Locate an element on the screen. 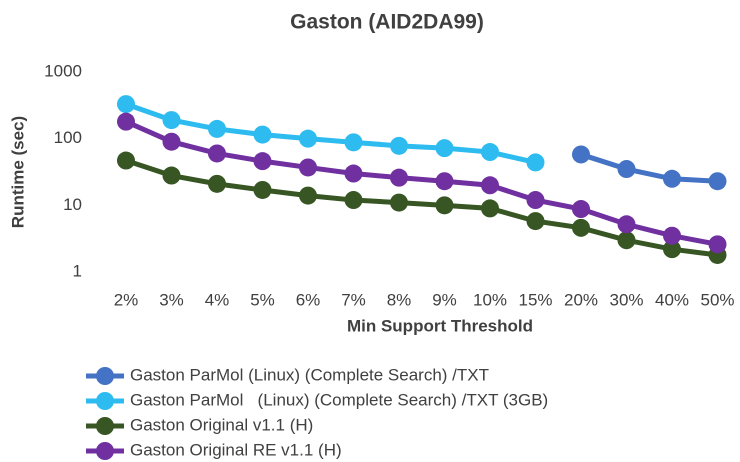  x-tick-label: 7% is located at coordinates (353, 299).